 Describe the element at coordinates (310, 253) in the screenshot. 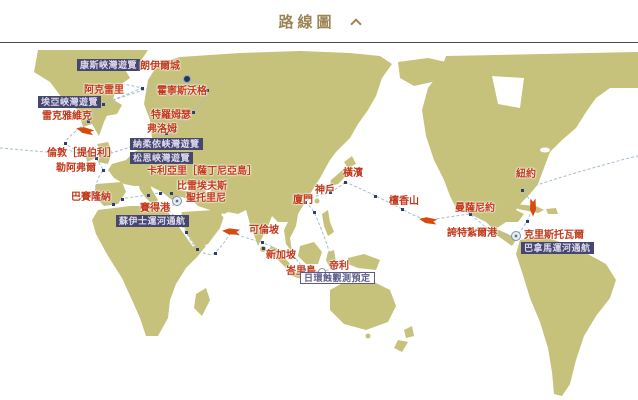

I see `land-borneo` at that location.